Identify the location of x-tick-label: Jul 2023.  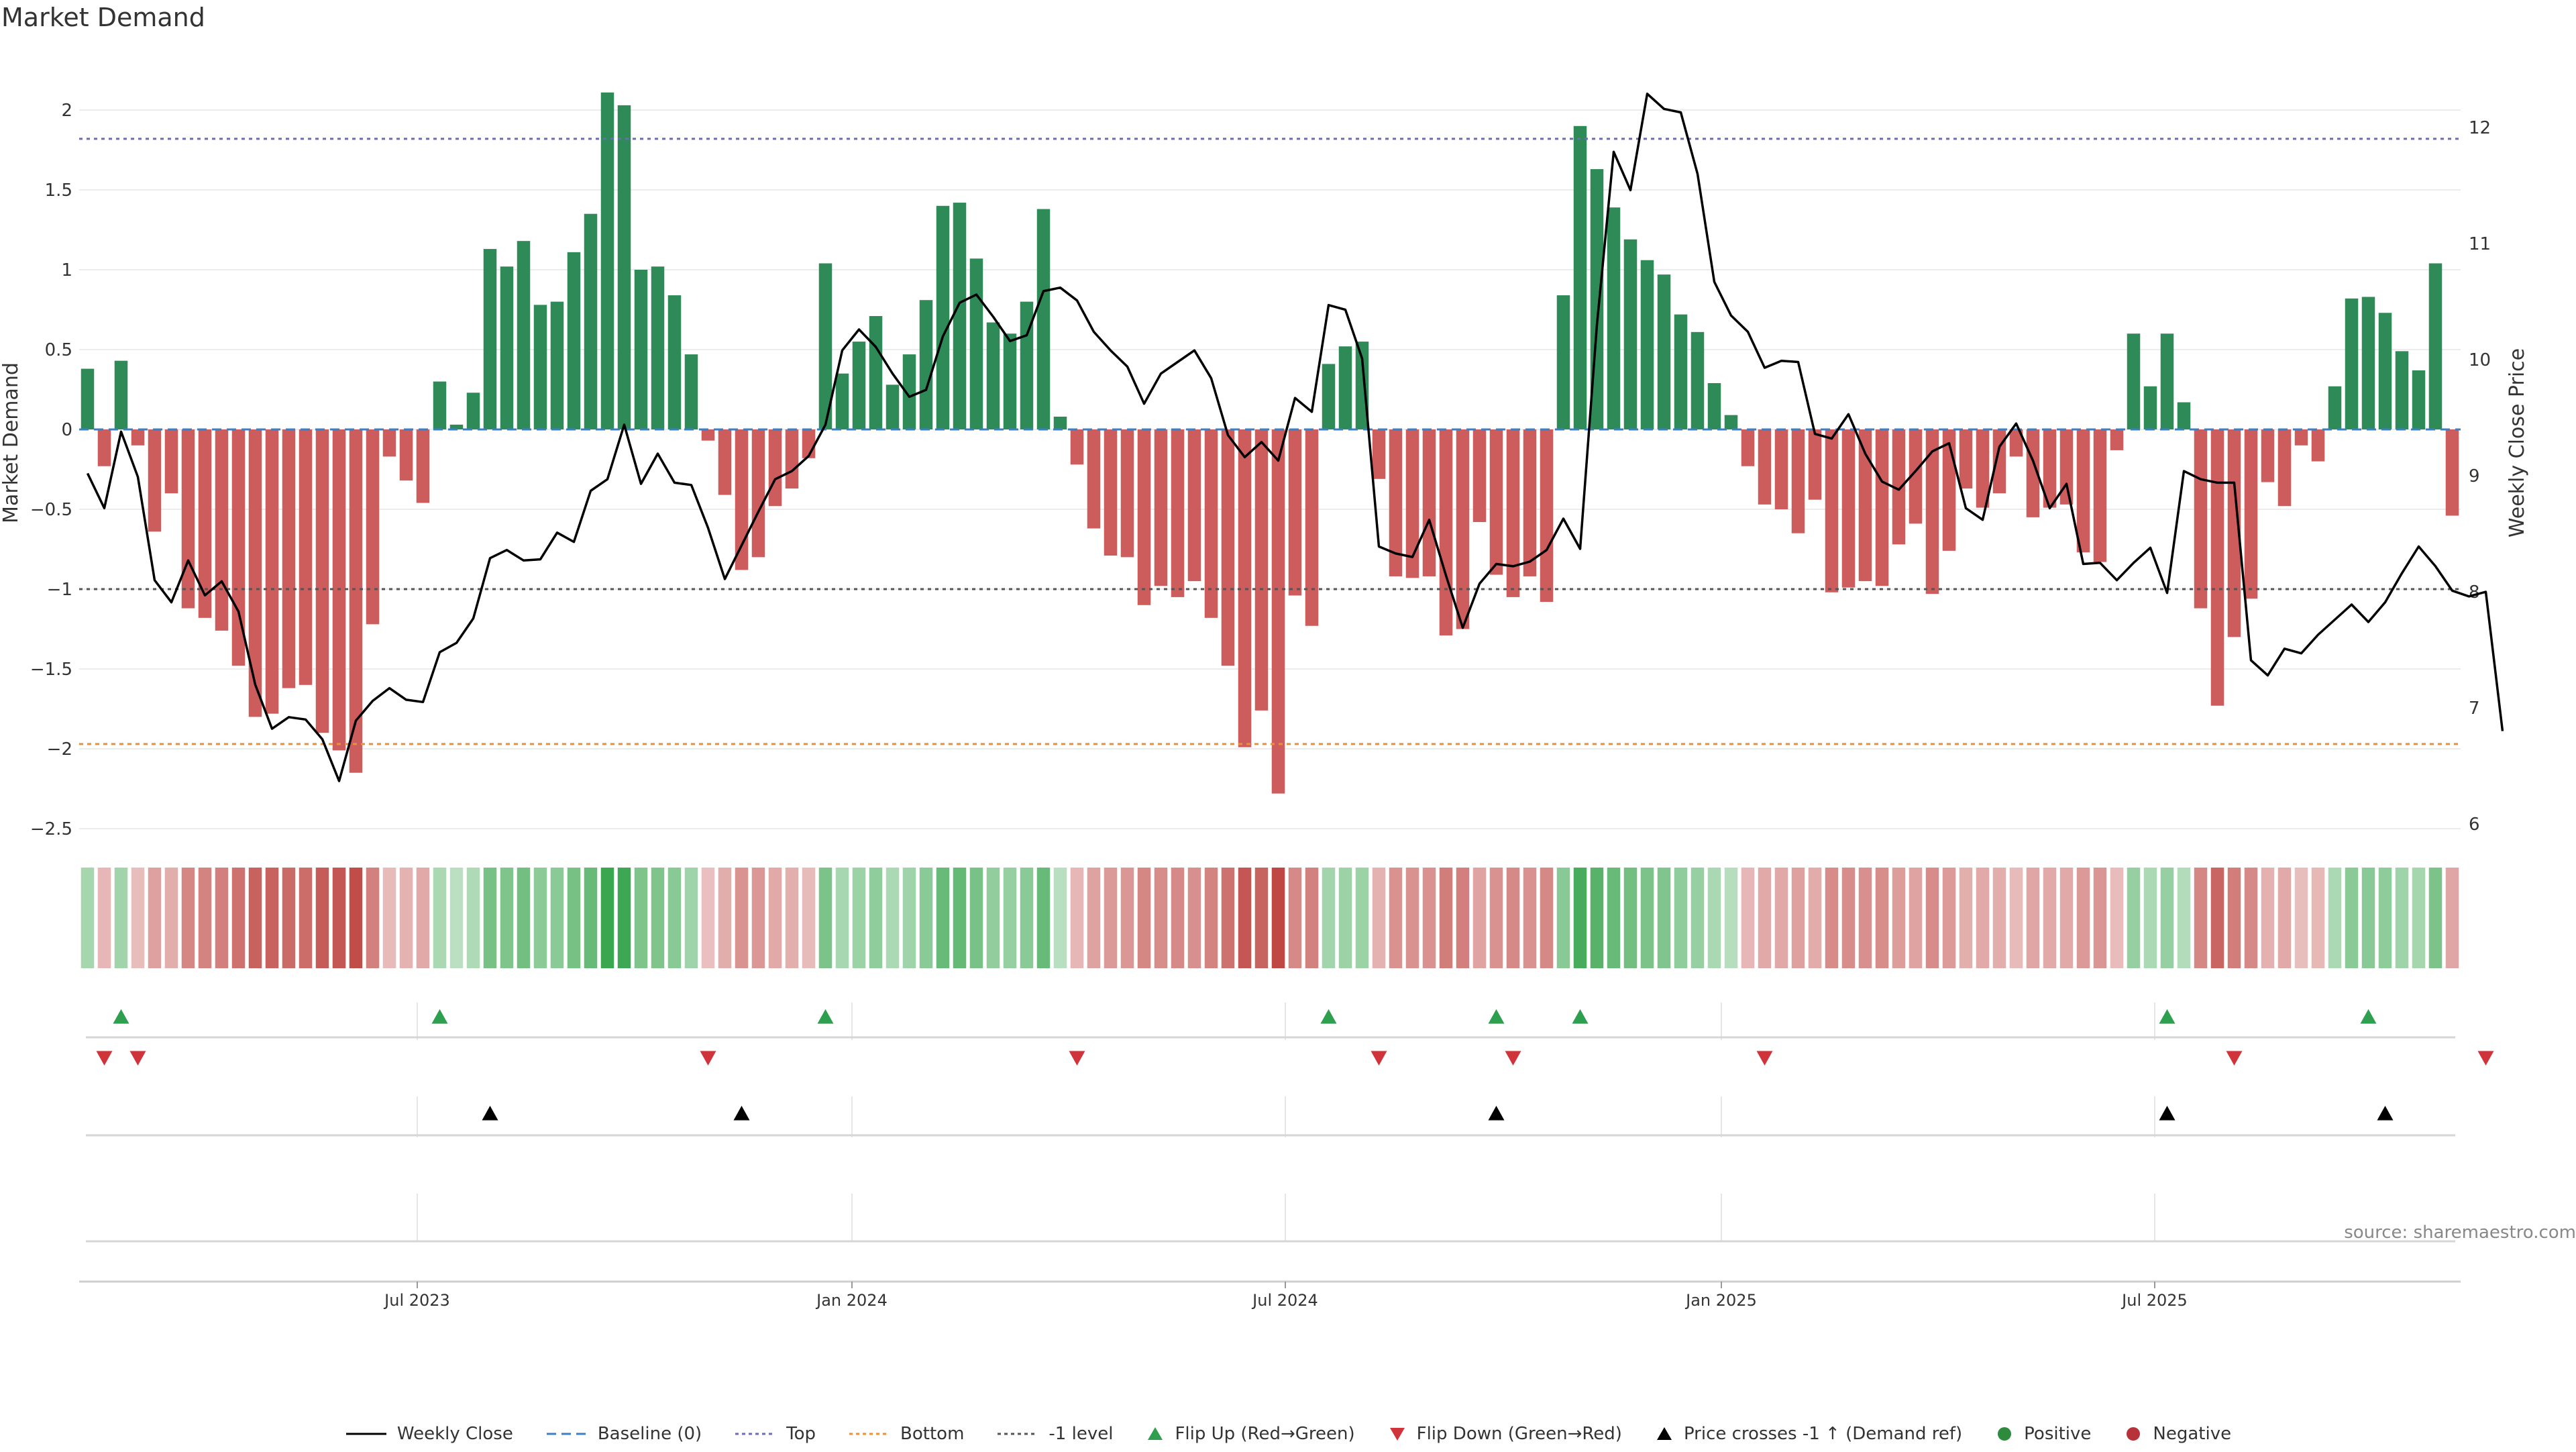
(416, 1301).